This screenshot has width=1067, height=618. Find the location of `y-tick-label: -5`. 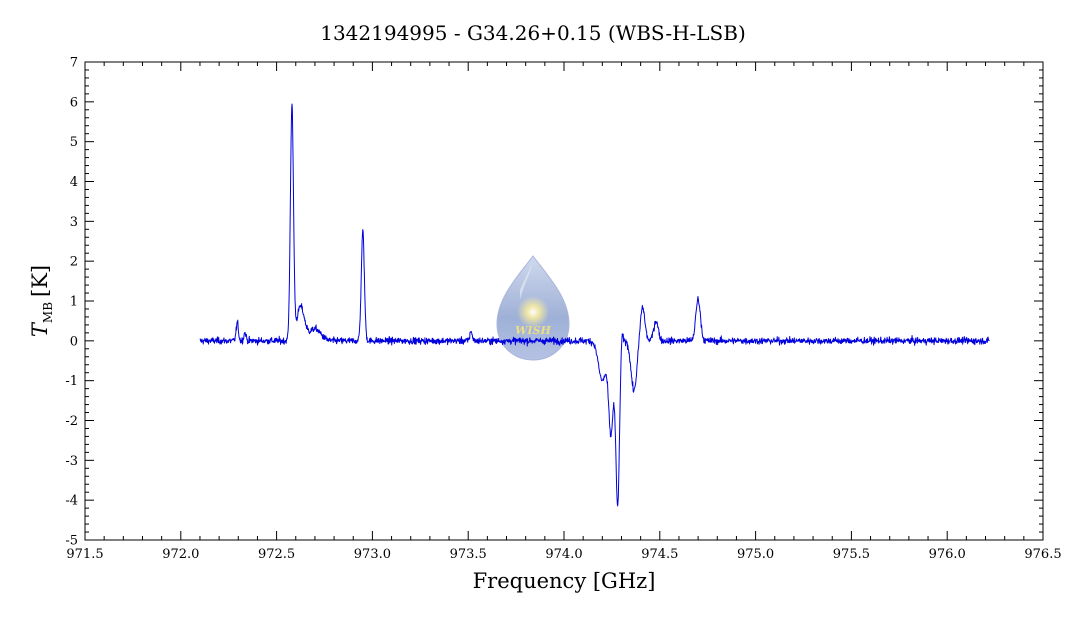

y-tick-label: -5 is located at coordinates (71, 541).